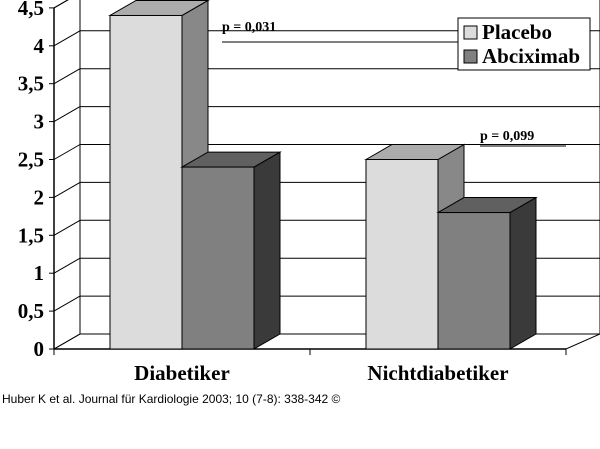 This screenshot has height=449, width=600. Describe the element at coordinates (437, 373) in the screenshot. I see `x-category-label: Nichtdiabetiker` at that location.